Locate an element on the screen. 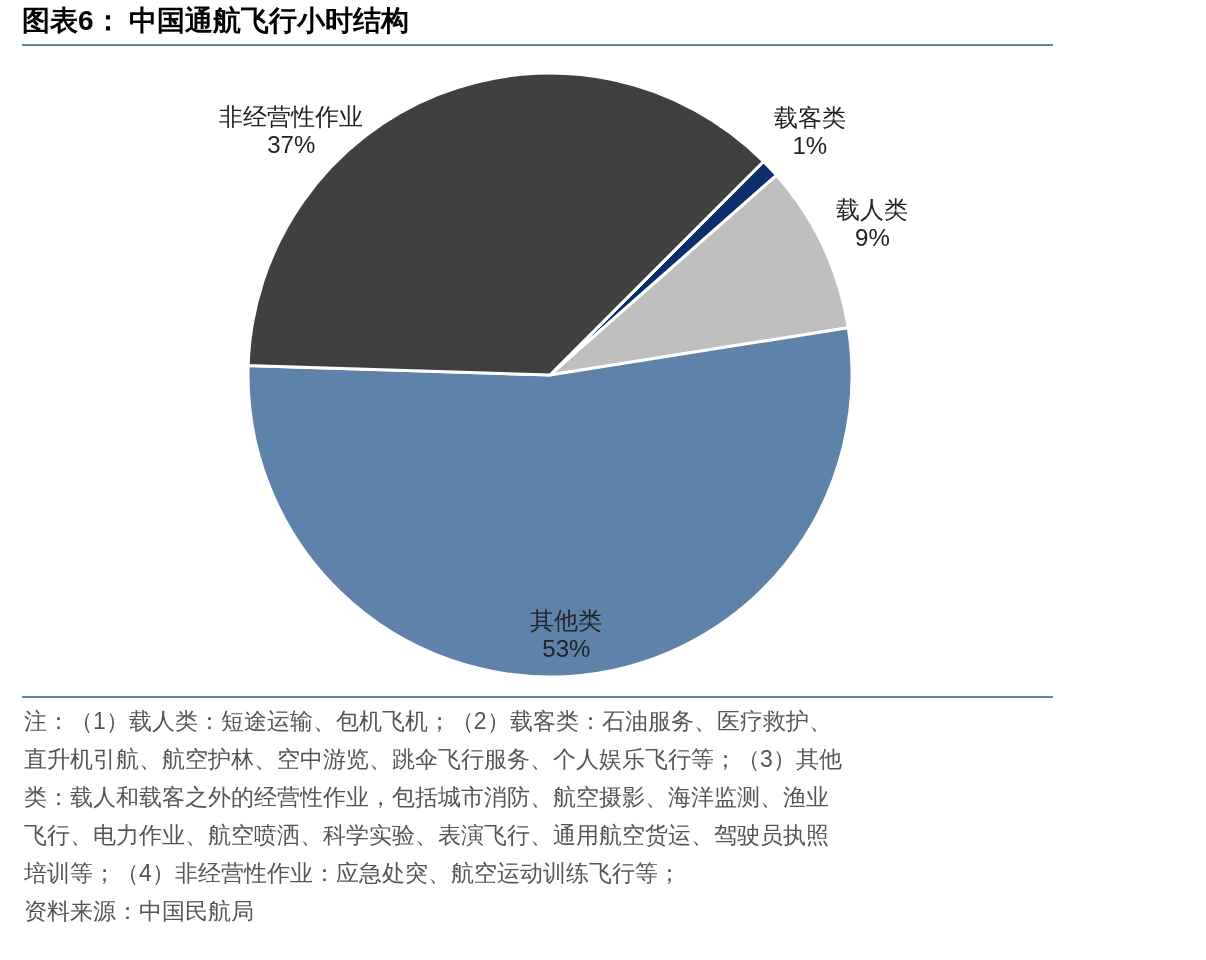  slice-label: 其他类 is located at coordinates (566, 621).